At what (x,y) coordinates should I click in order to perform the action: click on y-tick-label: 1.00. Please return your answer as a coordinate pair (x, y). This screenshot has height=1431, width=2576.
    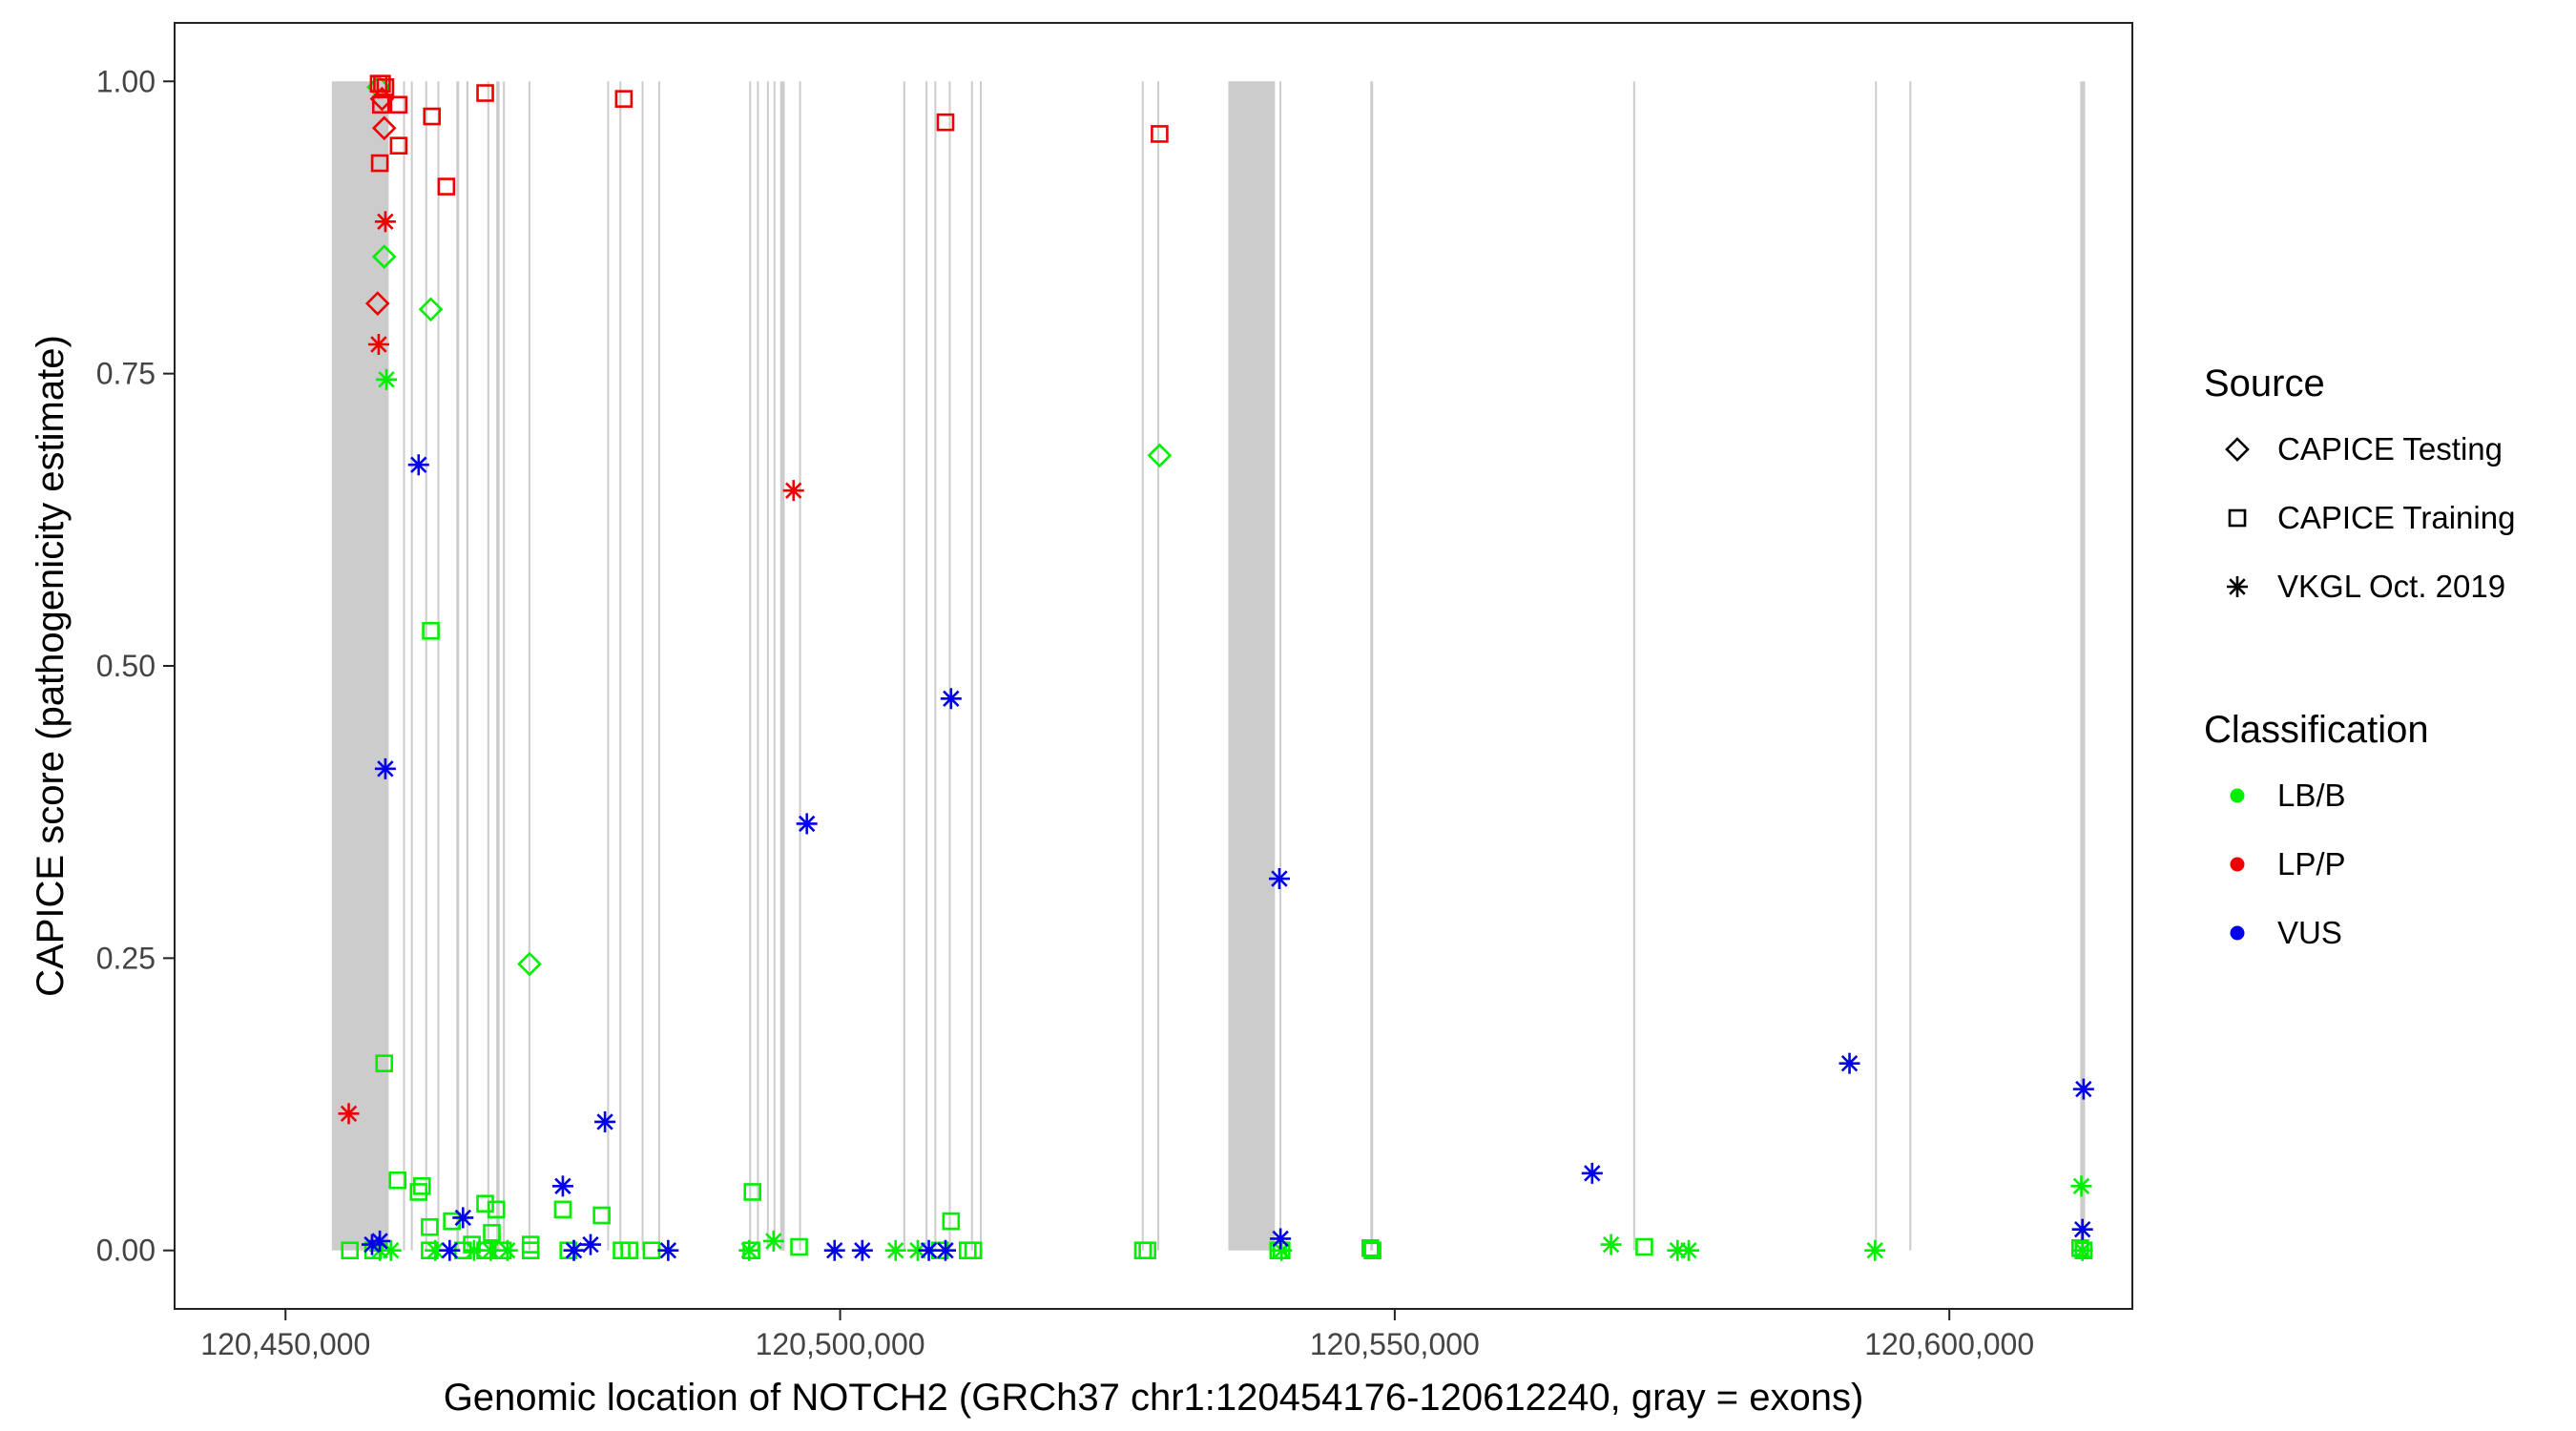
    Looking at the image, I should click on (126, 81).